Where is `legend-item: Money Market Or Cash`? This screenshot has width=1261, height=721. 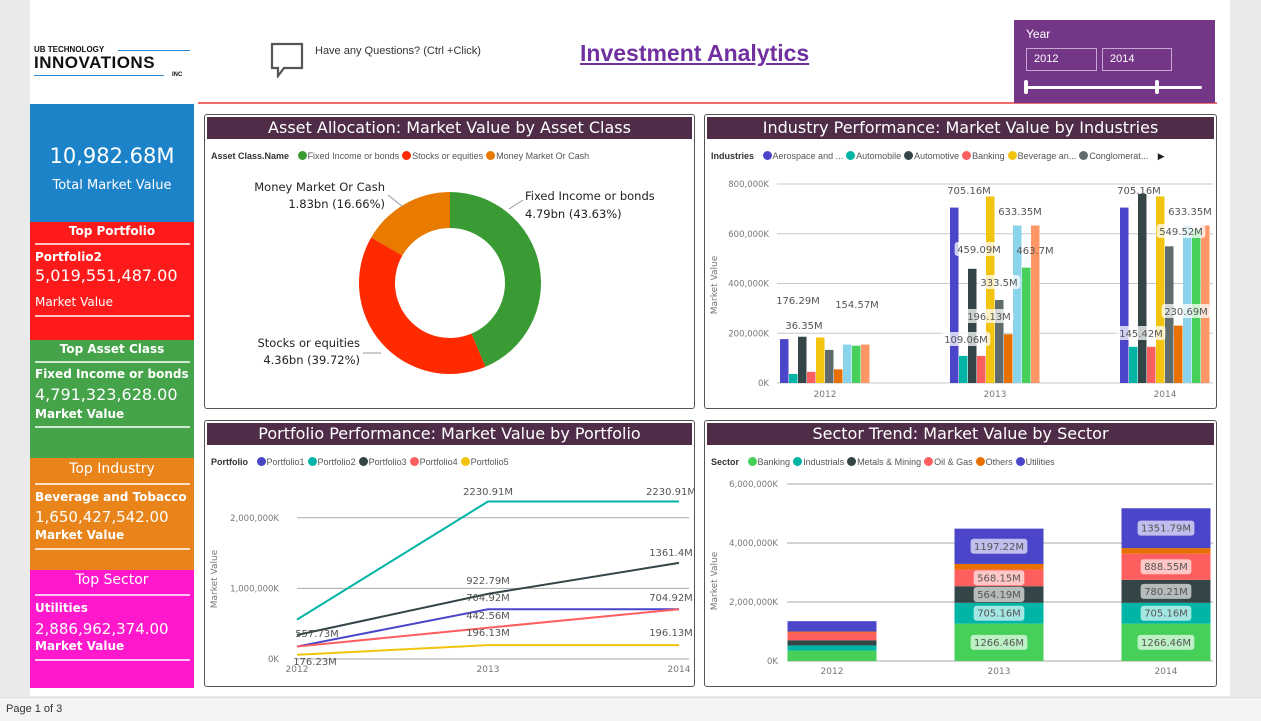 legend-item: Money Market Or Cash is located at coordinates (537, 156).